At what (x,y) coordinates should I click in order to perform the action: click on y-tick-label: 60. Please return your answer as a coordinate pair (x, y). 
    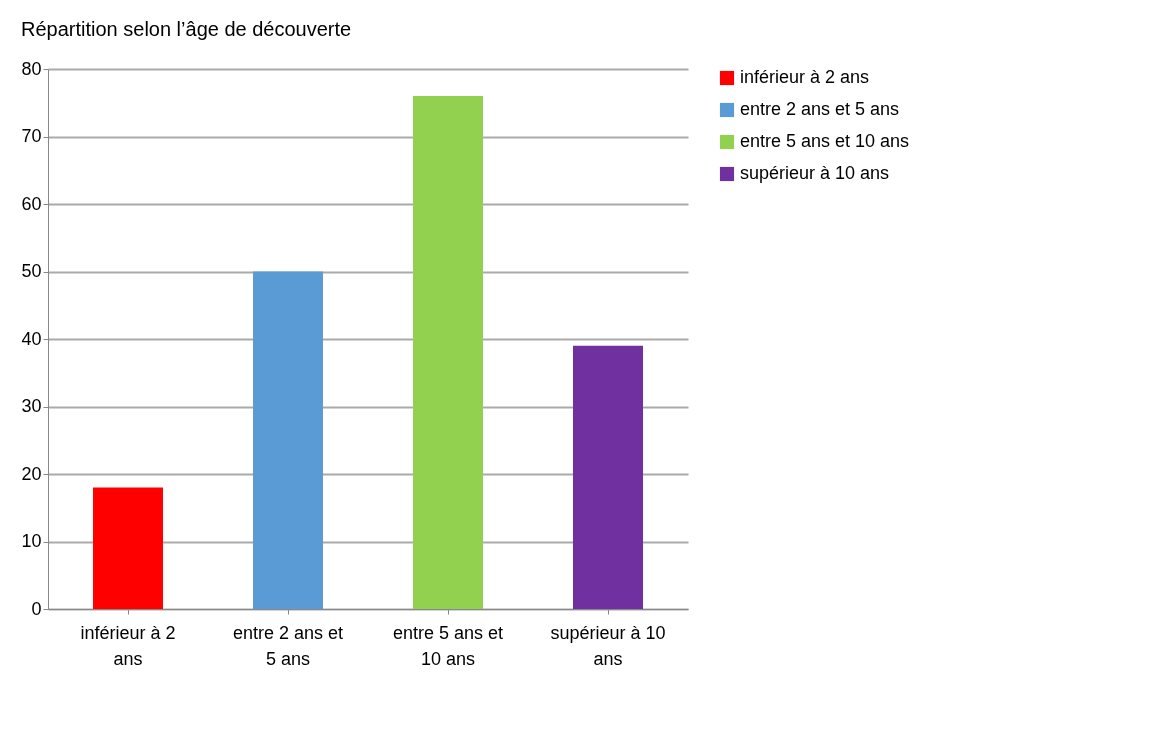
    Looking at the image, I should click on (31, 203).